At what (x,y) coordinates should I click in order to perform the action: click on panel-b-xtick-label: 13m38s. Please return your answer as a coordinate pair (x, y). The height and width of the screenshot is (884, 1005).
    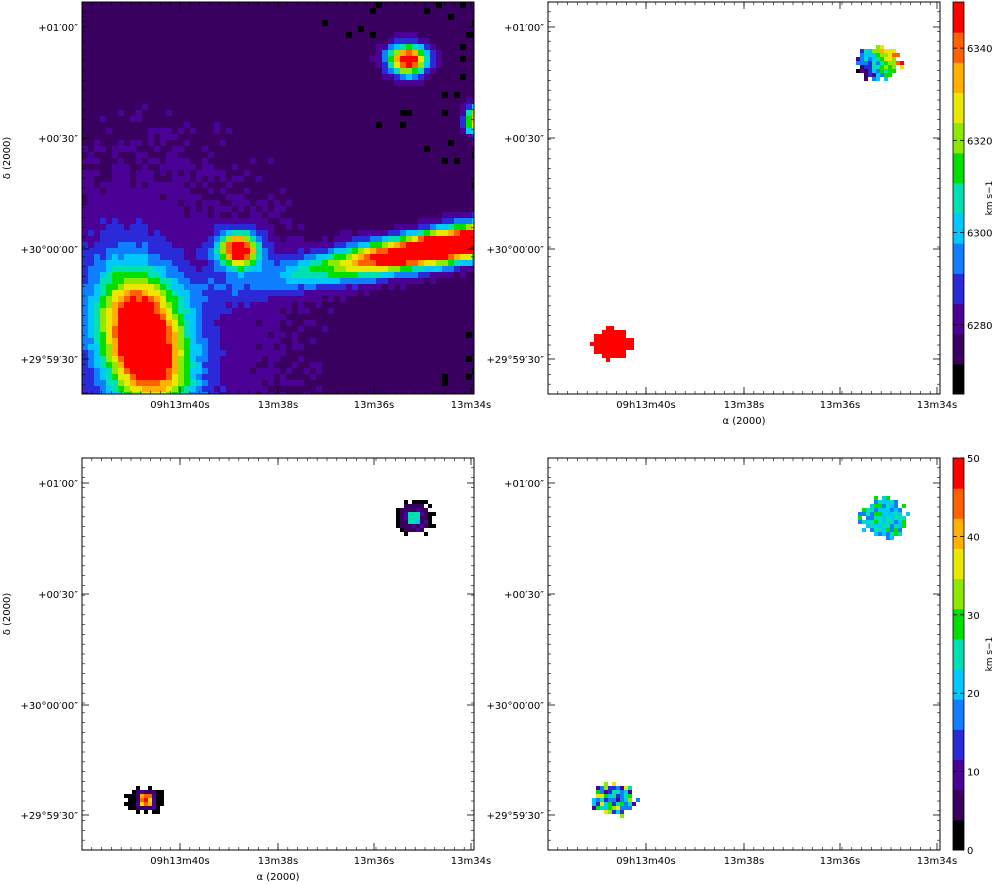
    Looking at the image, I should click on (744, 405).